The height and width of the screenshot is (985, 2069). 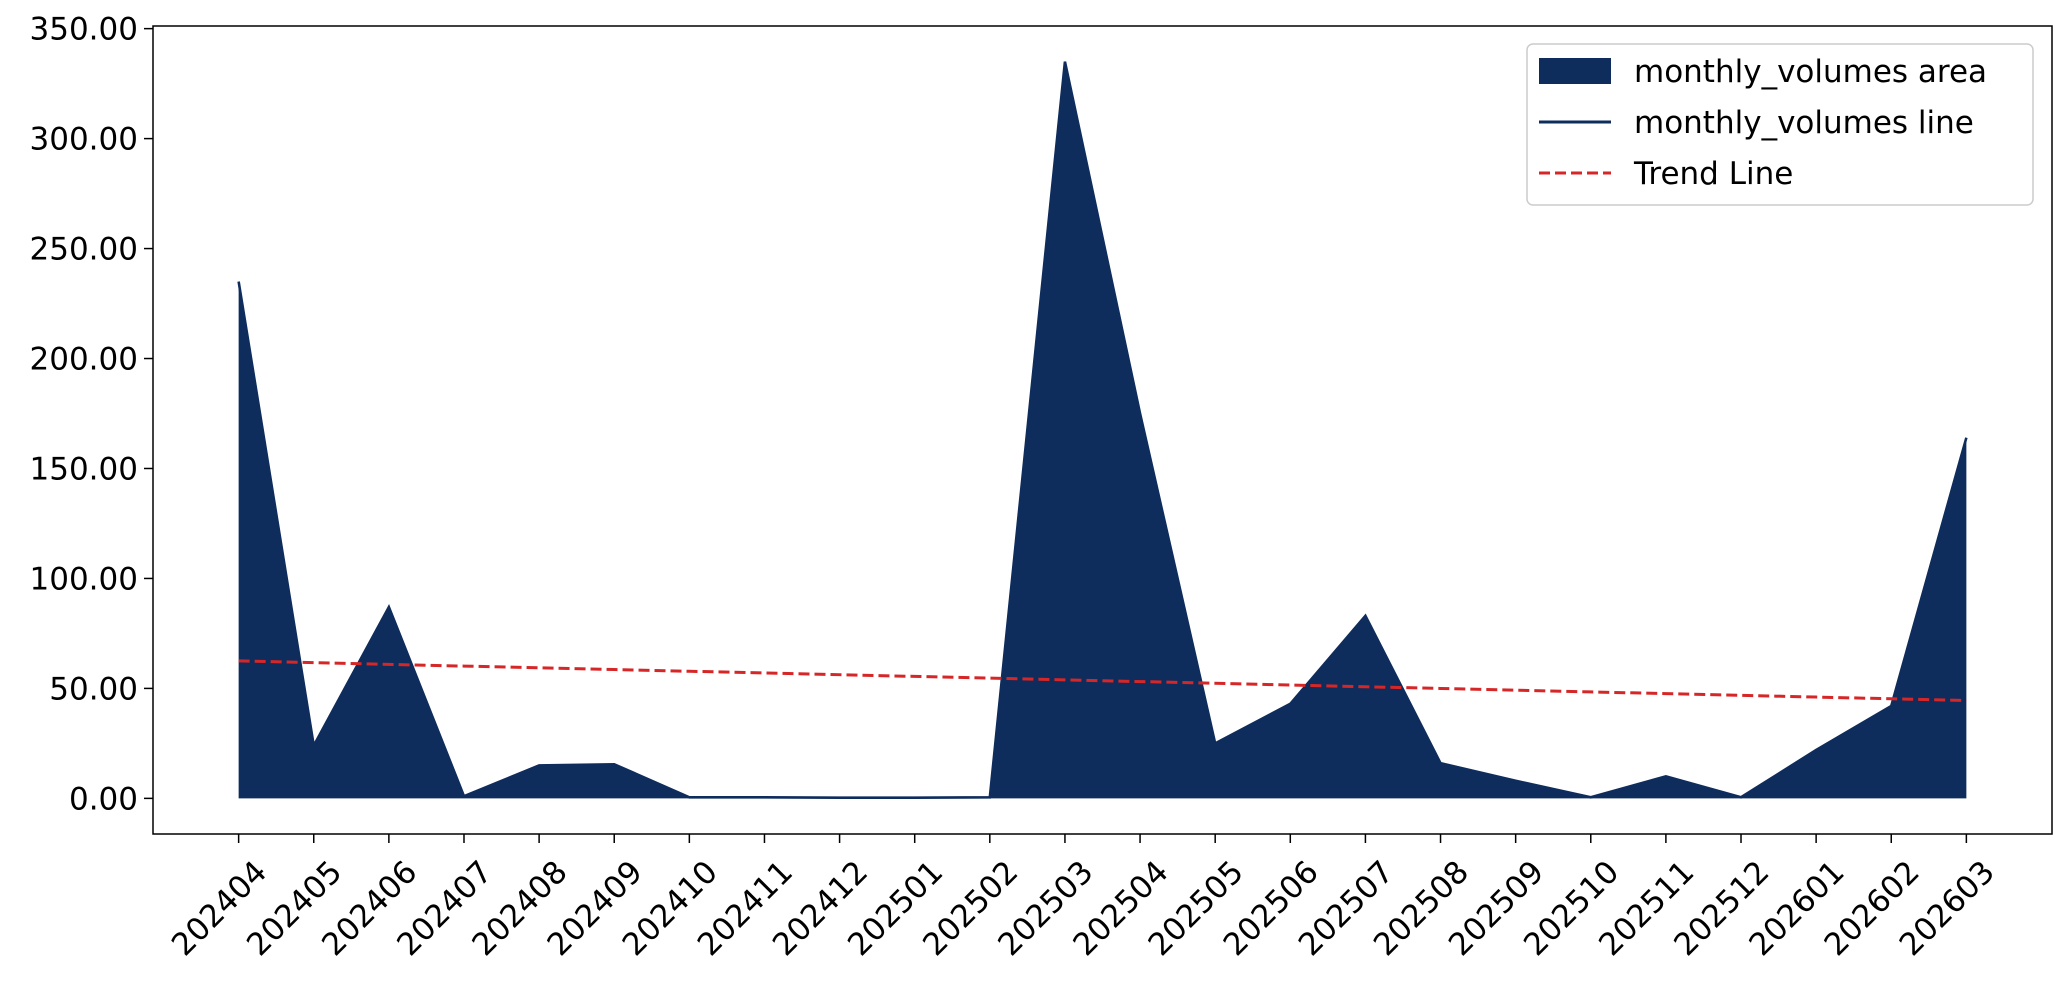 I want to click on y-tick-label: 0.00, so click(x=103, y=799).